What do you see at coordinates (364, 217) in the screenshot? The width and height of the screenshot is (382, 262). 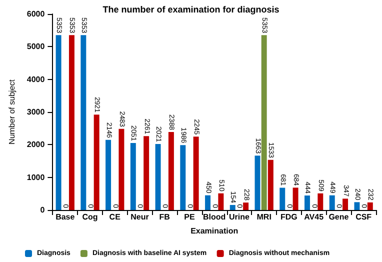 I see `x-tick-label: CSF` at bounding box center [364, 217].